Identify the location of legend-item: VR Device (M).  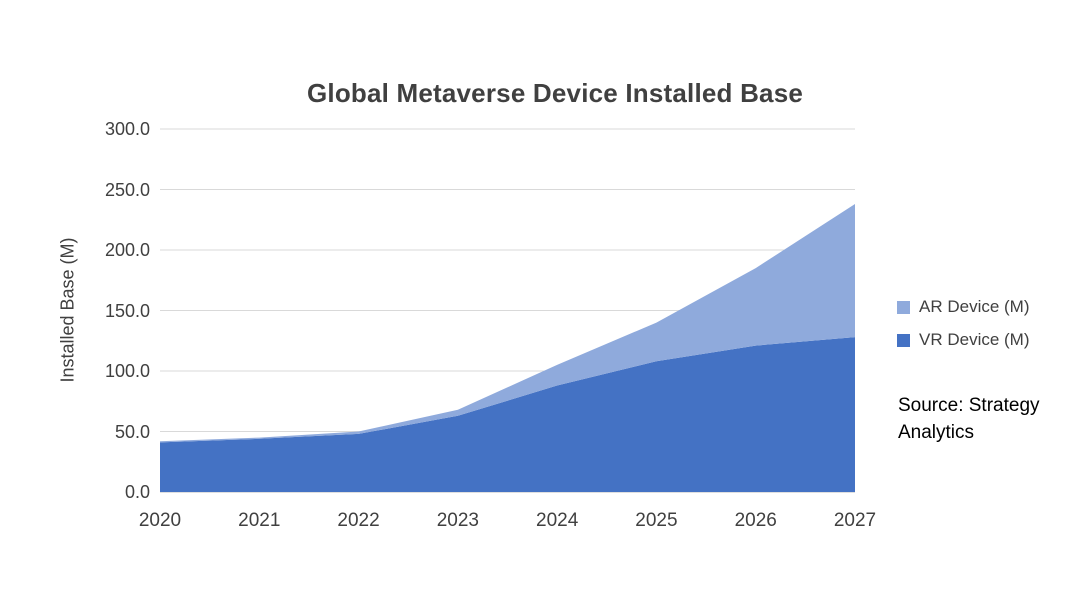
(963, 340).